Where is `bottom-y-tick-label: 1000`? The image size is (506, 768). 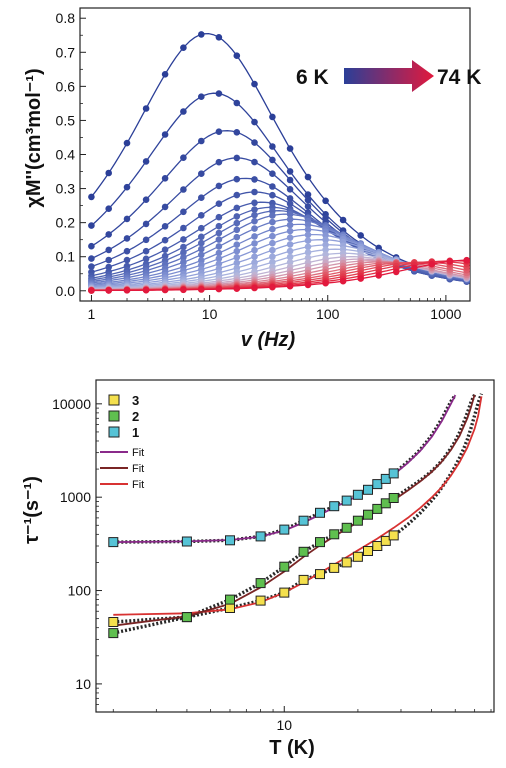
bottom-y-tick-label: 1000 is located at coordinates (75, 497).